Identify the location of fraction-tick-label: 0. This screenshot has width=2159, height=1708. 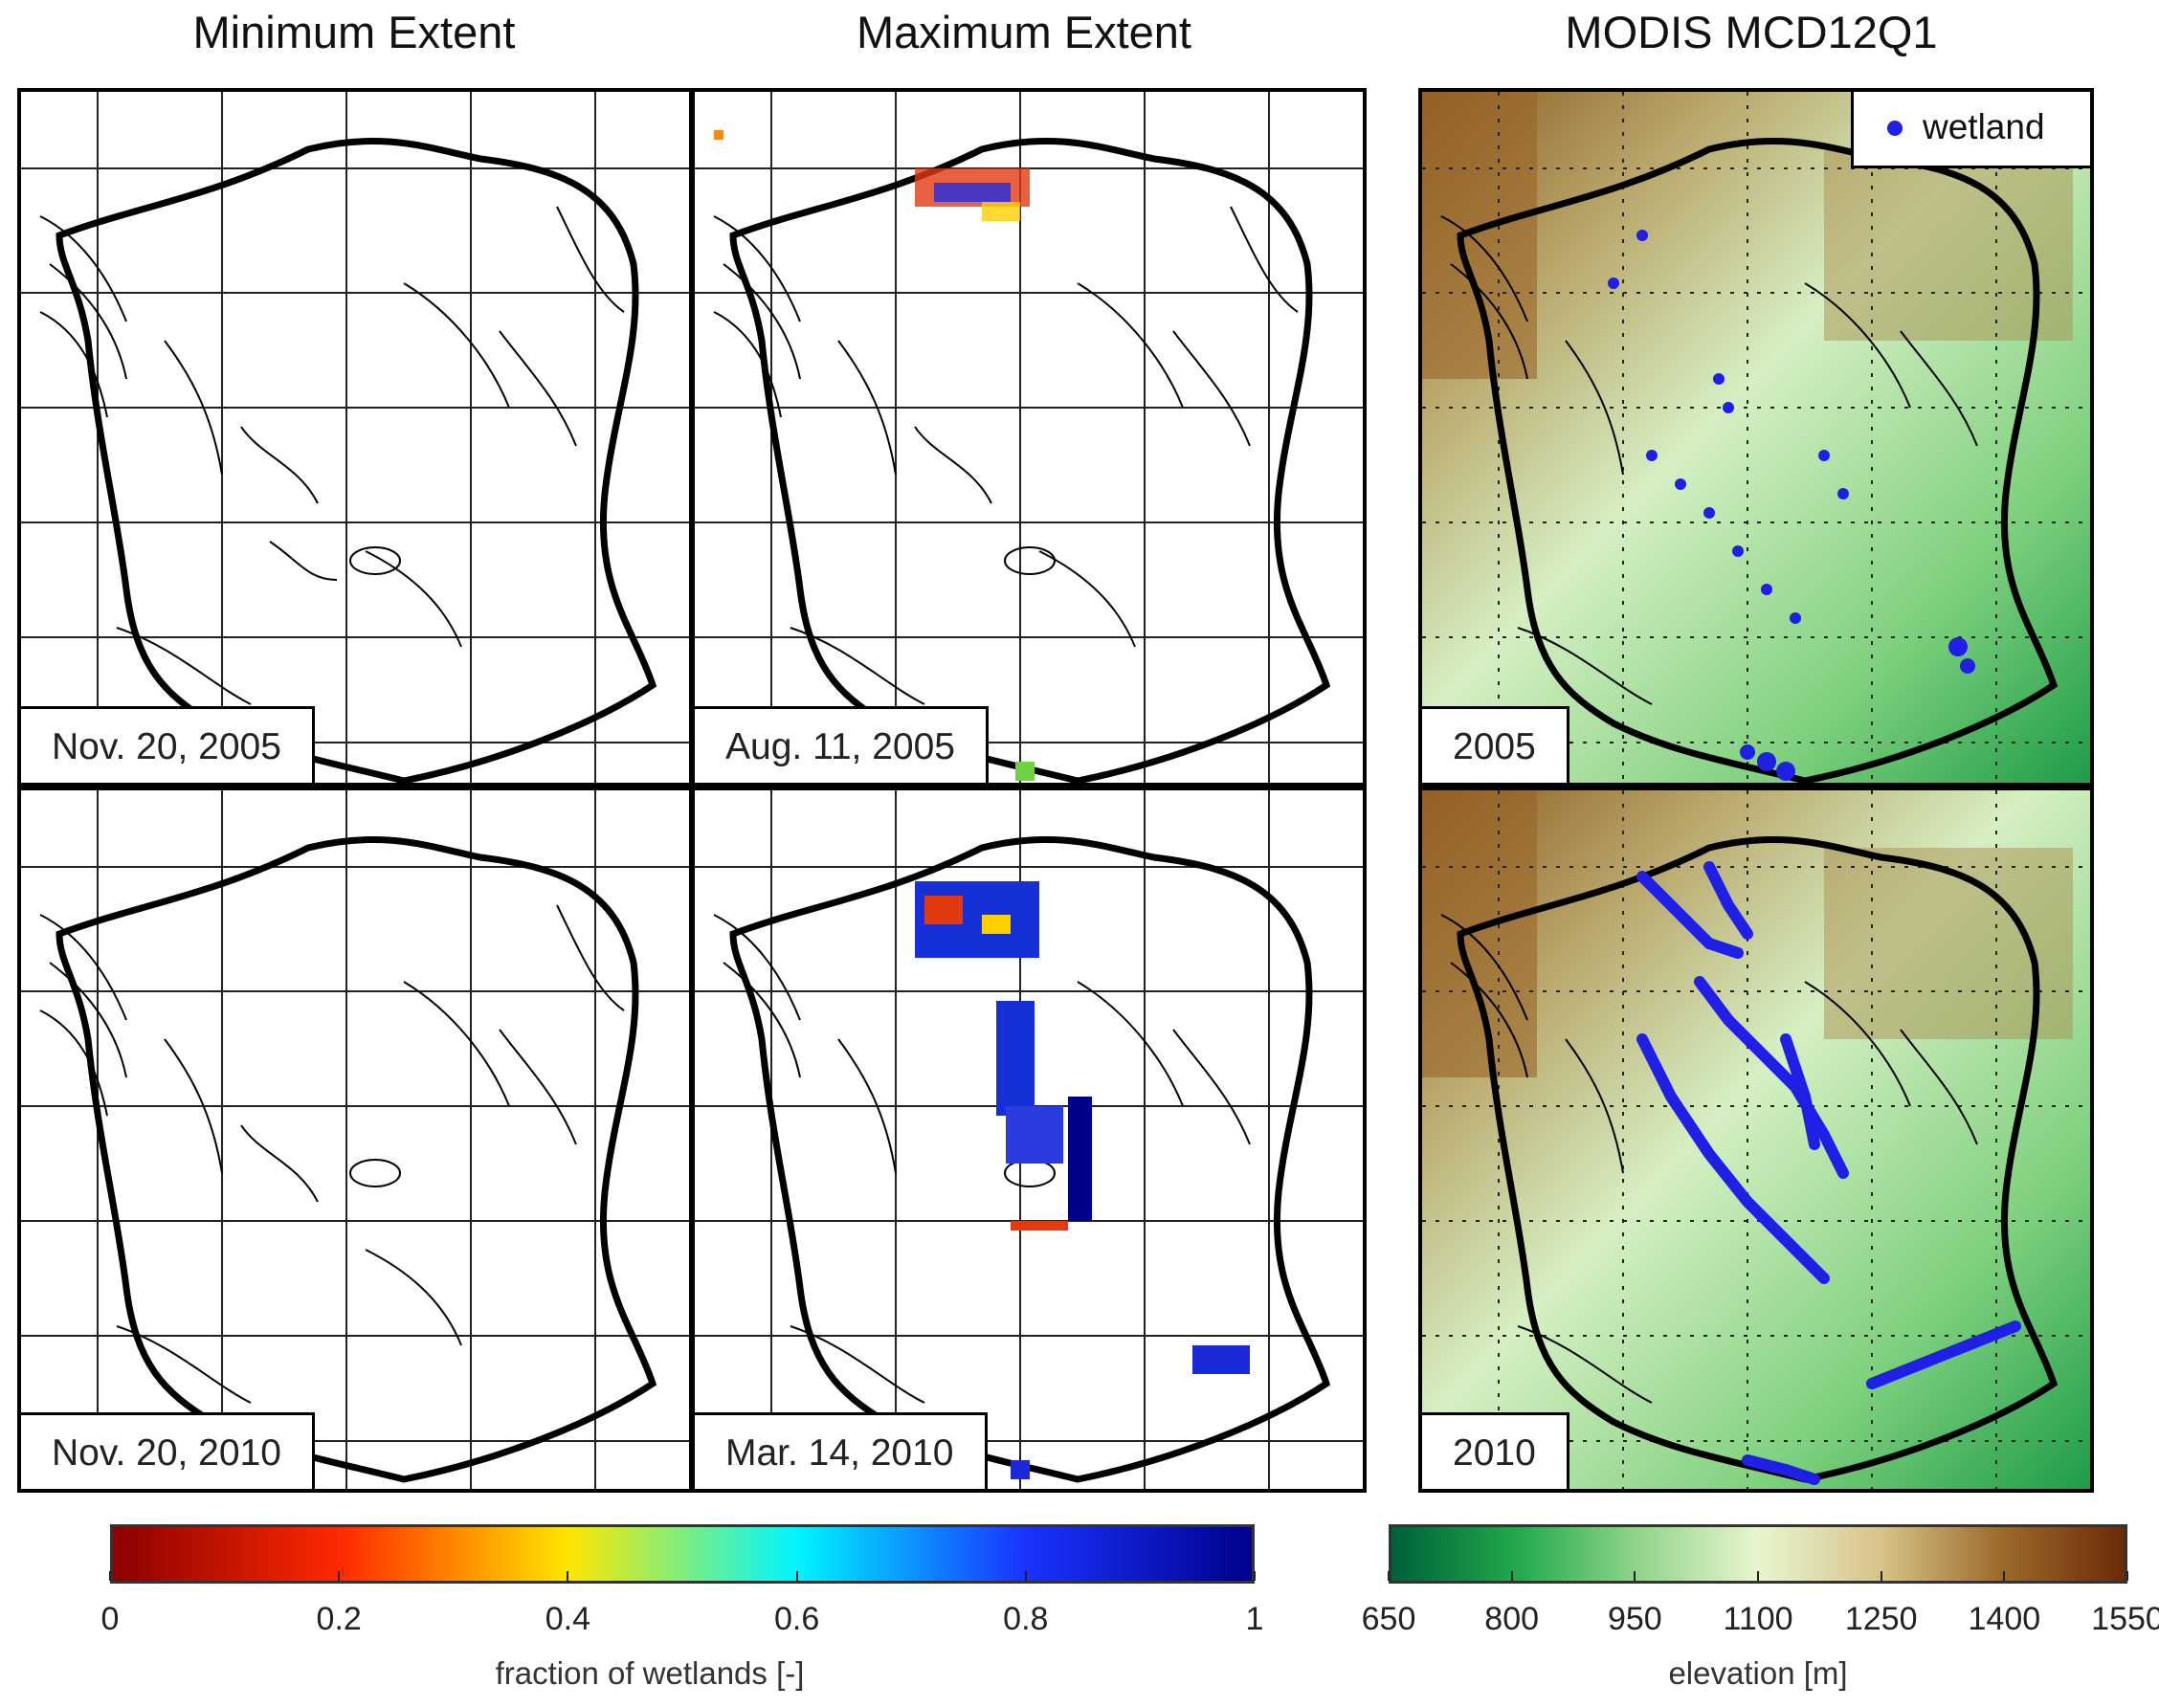
(110, 1619).